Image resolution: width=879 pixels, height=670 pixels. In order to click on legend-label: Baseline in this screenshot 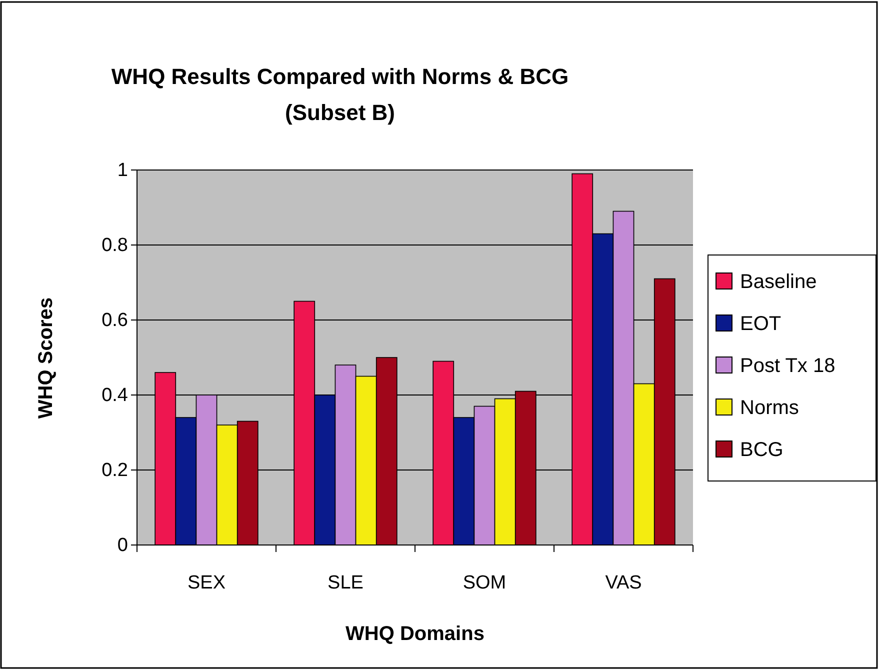, I will do `click(778, 282)`.